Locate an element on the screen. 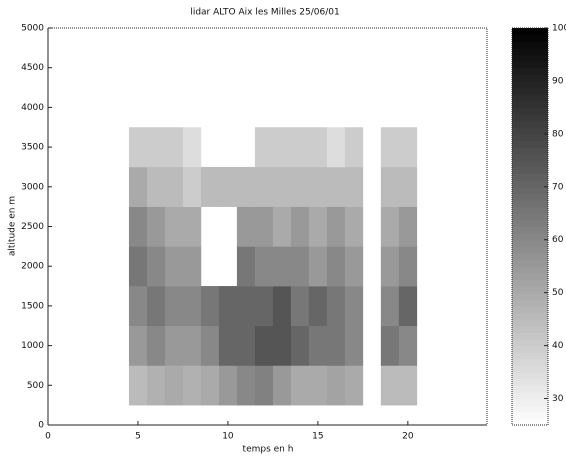 Image resolution: width=566 pixels, height=458 pixels. colorbar-tick-label: 80 is located at coordinates (558, 134).